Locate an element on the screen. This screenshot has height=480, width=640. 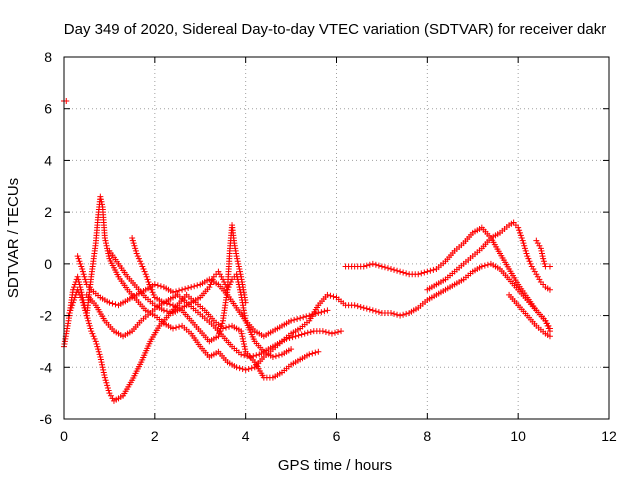
x-tick-label: 12 is located at coordinates (609, 436).